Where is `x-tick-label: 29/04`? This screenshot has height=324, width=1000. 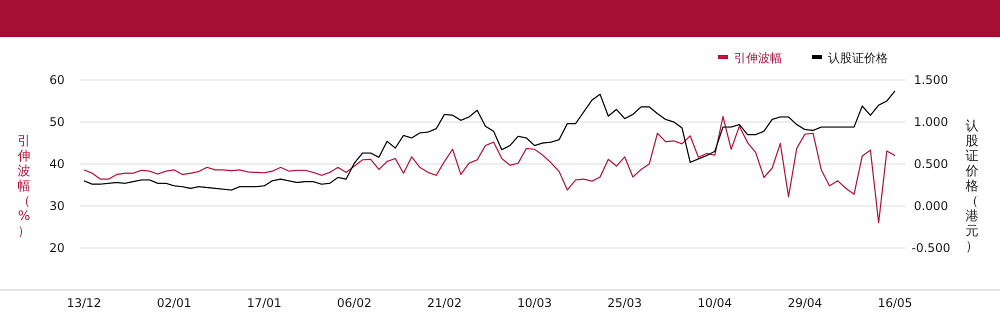 x-tick-label: 29/04 is located at coordinates (805, 303).